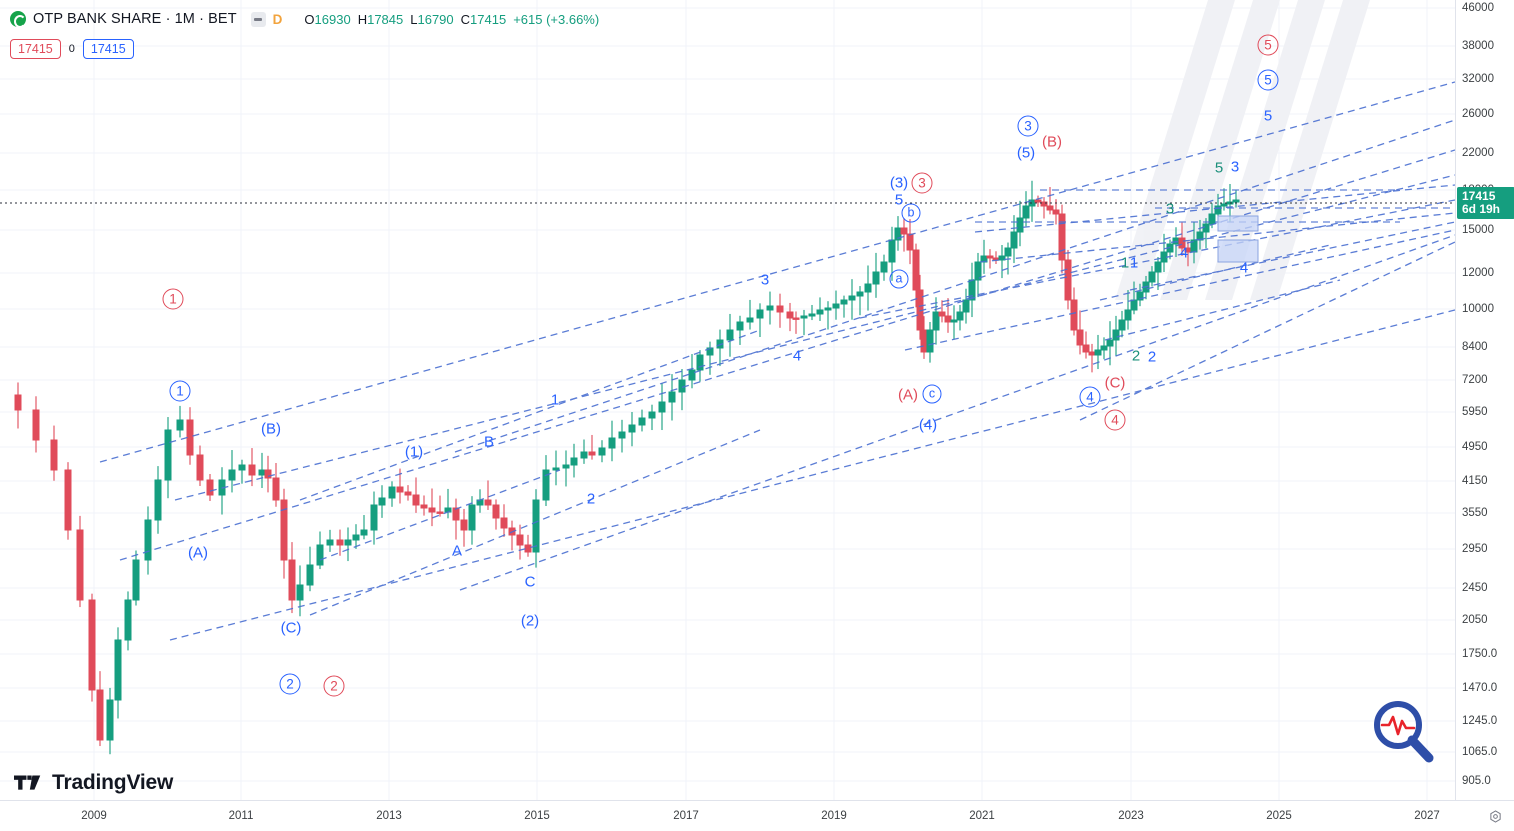 The image size is (1514, 831). Describe the element at coordinates (435, 19) in the screenshot. I see `ohlc-low-value: 16790` at that location.